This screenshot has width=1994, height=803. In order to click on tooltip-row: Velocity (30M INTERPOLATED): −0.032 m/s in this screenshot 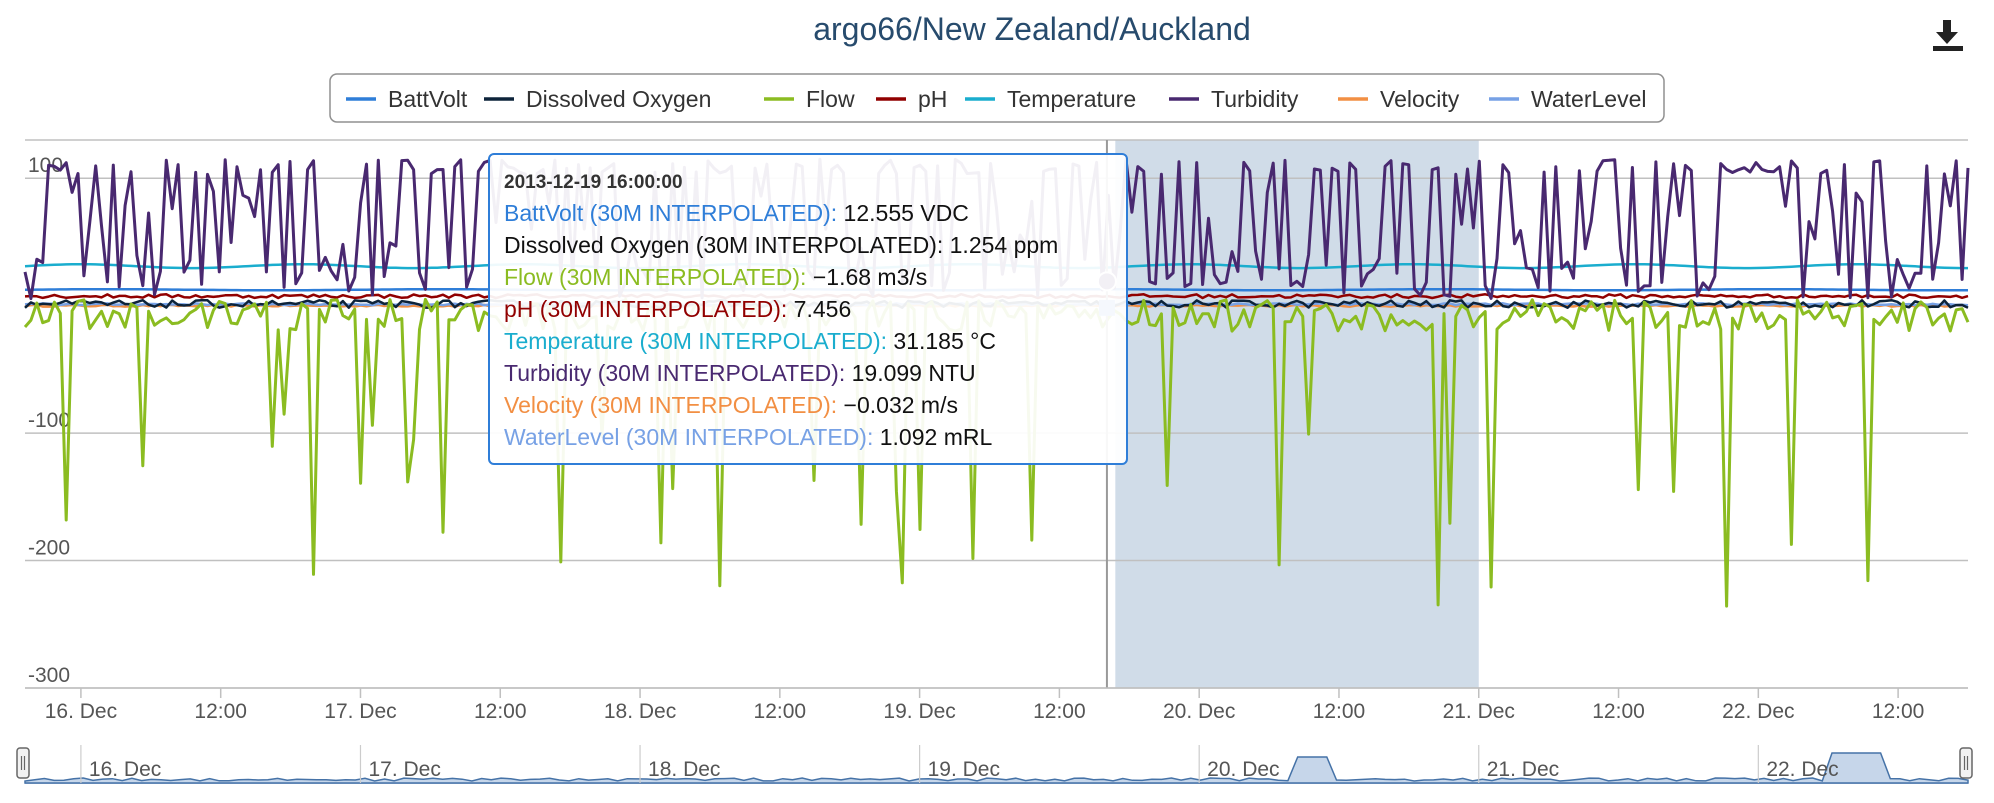, I will do `click(808, 405)`.